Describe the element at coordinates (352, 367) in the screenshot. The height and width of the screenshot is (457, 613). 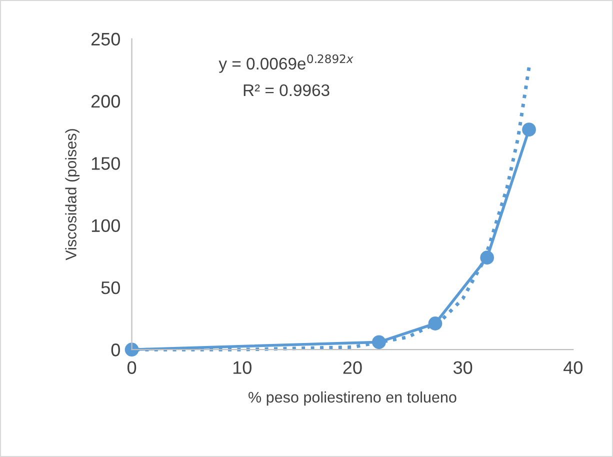
I see `x-tick-label: 20` at that location.